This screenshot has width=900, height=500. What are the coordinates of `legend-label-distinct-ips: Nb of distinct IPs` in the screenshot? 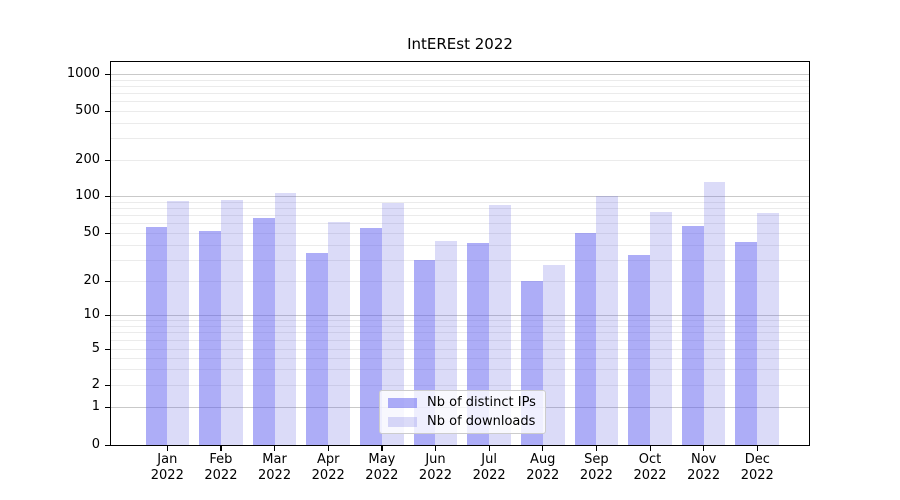 It's located at (481, 402).